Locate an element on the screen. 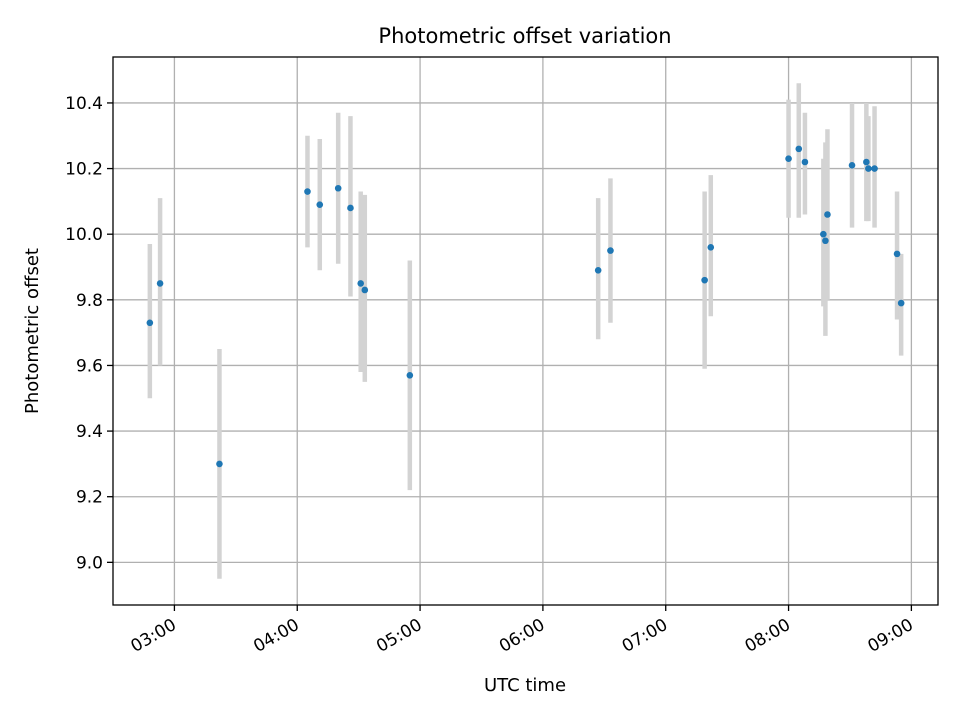 The image size is (960, 720). x-tick-label: 06:00 is located at coordinates (522, 636).